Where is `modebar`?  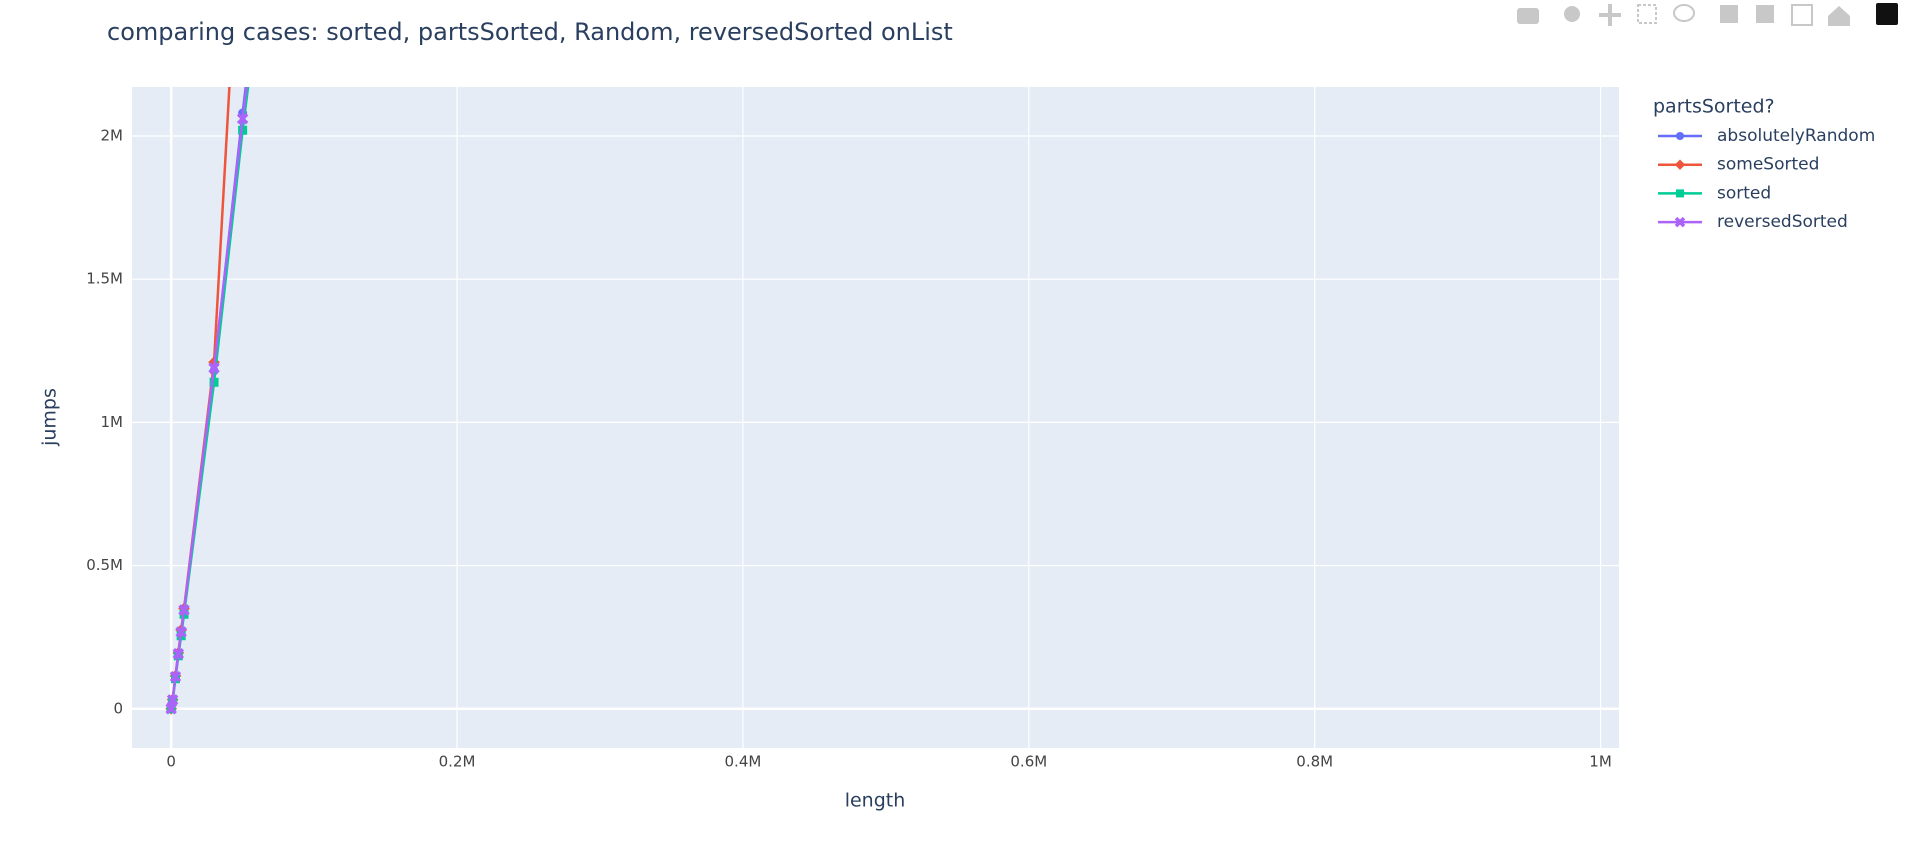
modebar is located at coordinates (1707, 14).